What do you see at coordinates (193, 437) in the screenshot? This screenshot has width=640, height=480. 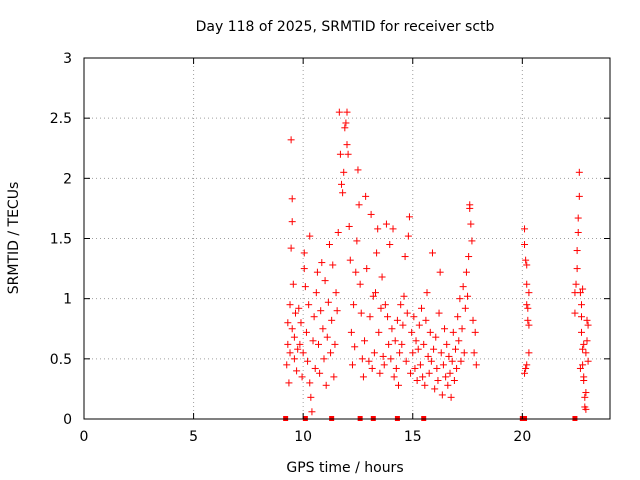 I see `x-tick-label: 5` at bounding box center [193, 437].